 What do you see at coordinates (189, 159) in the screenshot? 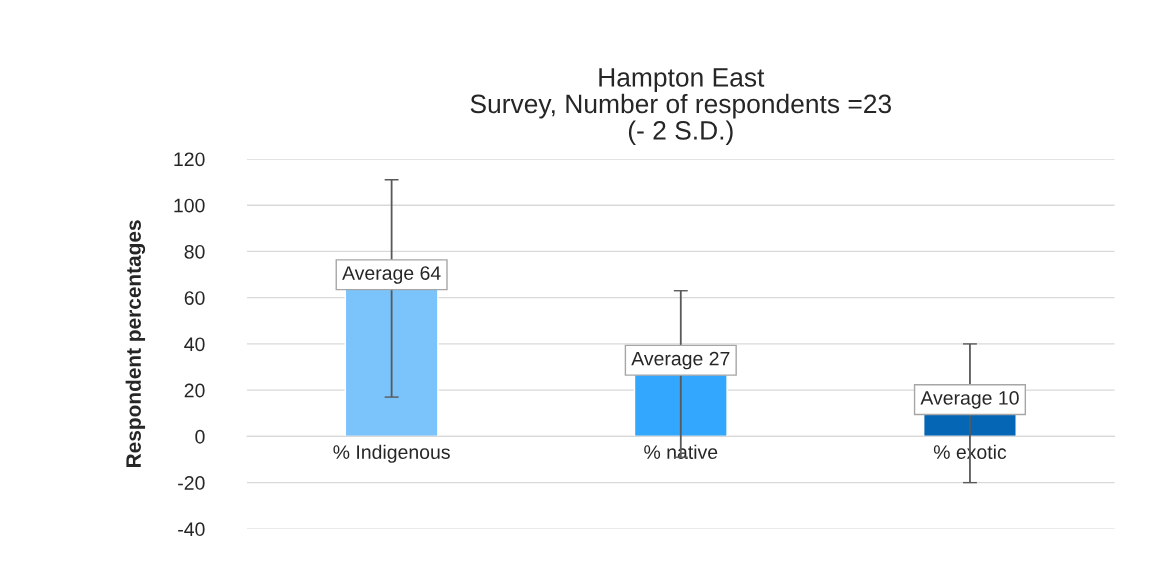
I see `y-tick-label: 120` at bounding box center [189, 159].